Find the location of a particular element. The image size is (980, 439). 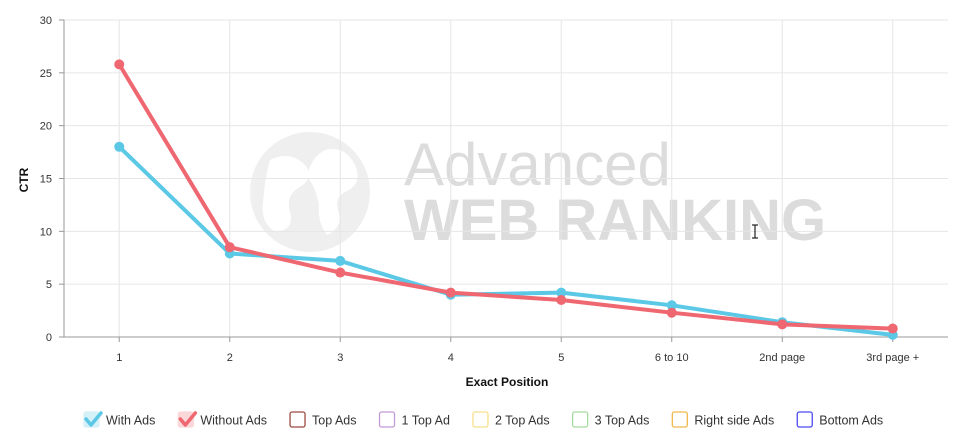

legend-label: 3 Top Ads is located at coordinates (622, 421).